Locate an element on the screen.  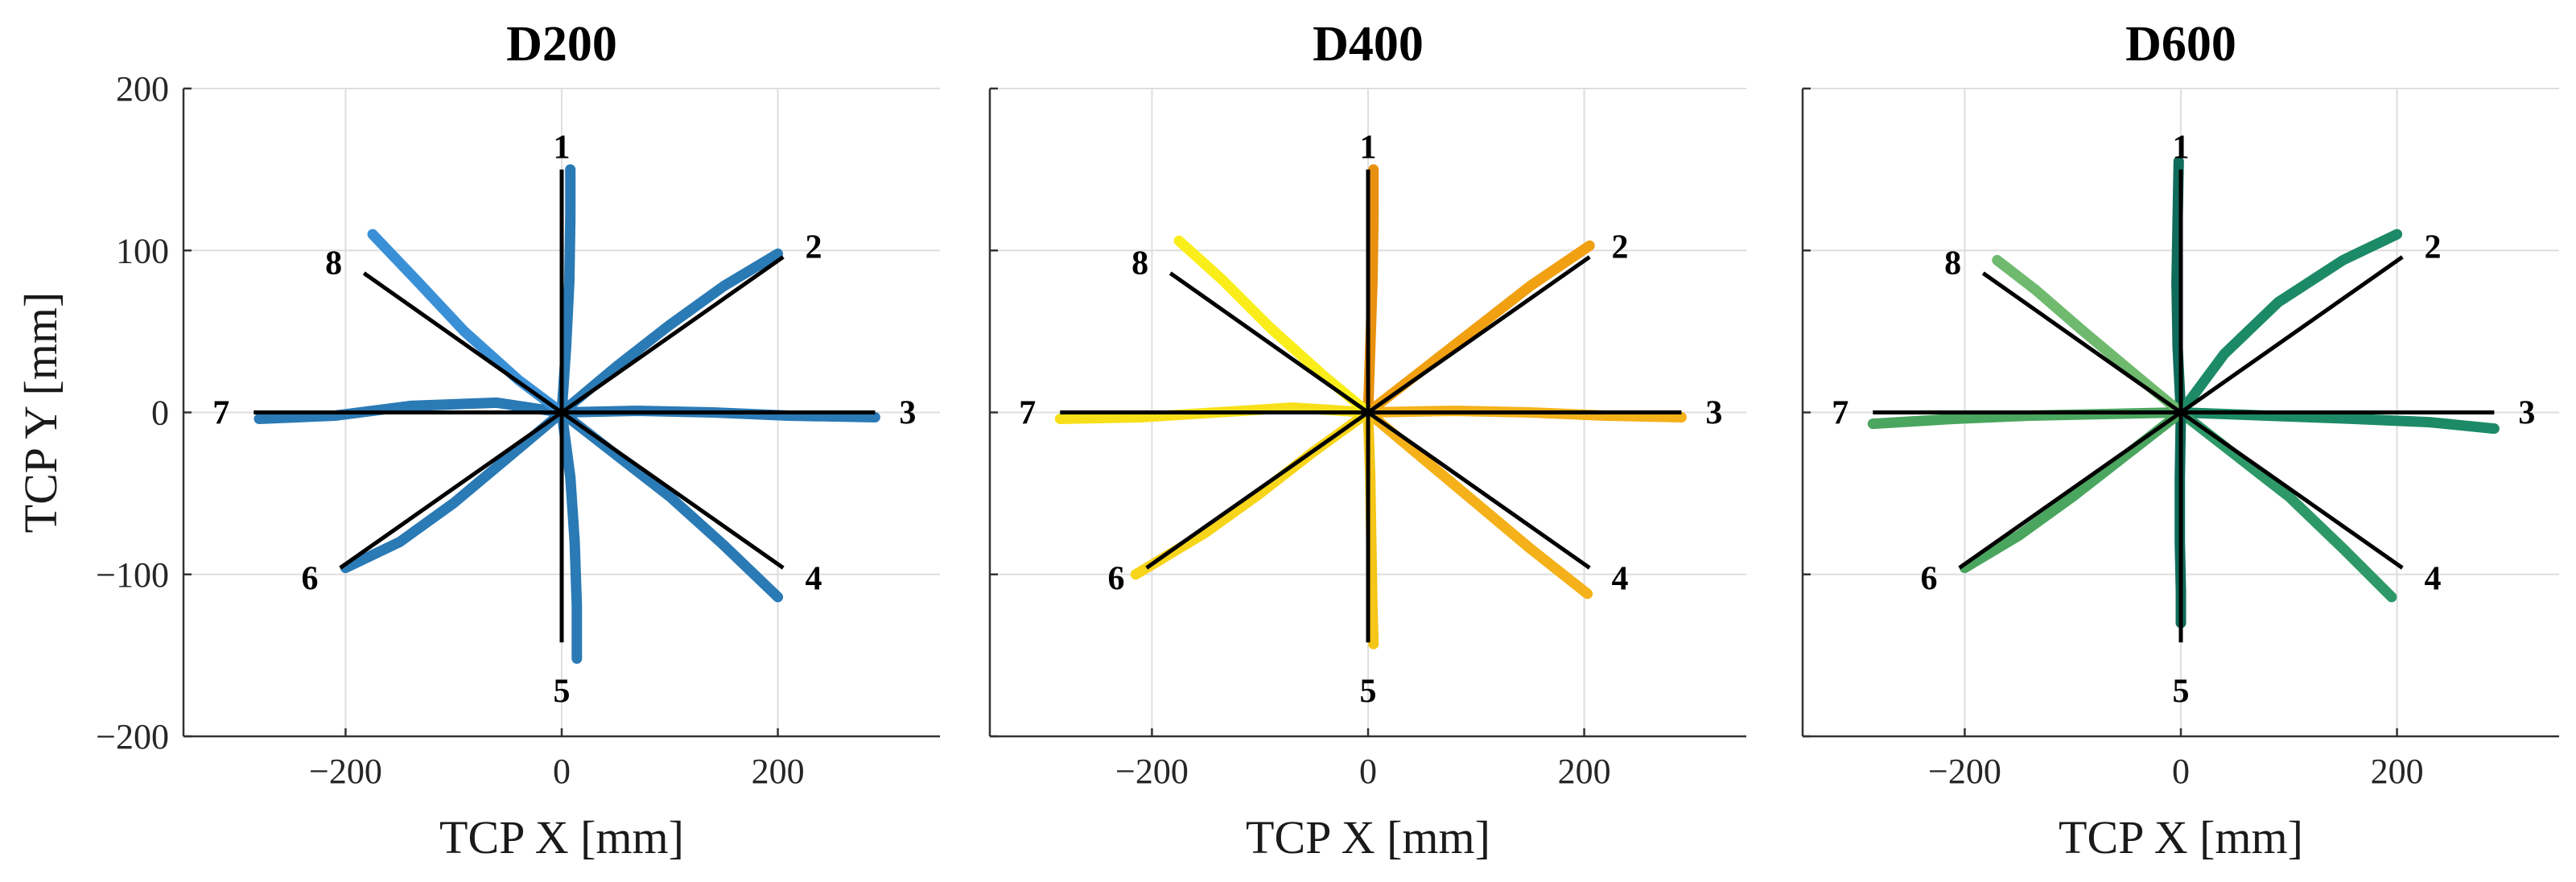
y-tick-label: 0 is located at coordinates (160, 413).